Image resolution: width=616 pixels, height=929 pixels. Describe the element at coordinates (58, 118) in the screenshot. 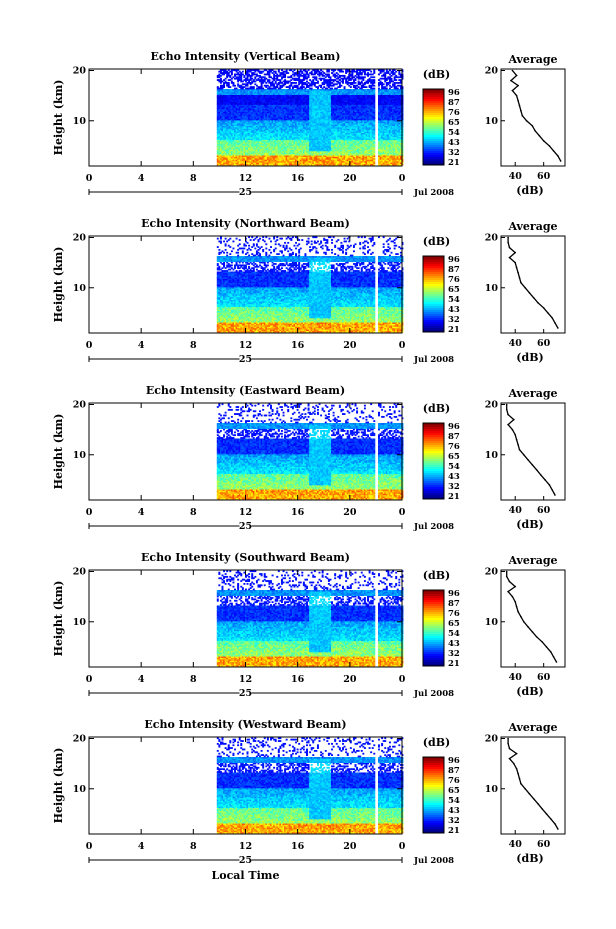

I see `y-axis-label: Height (km)` at that location.